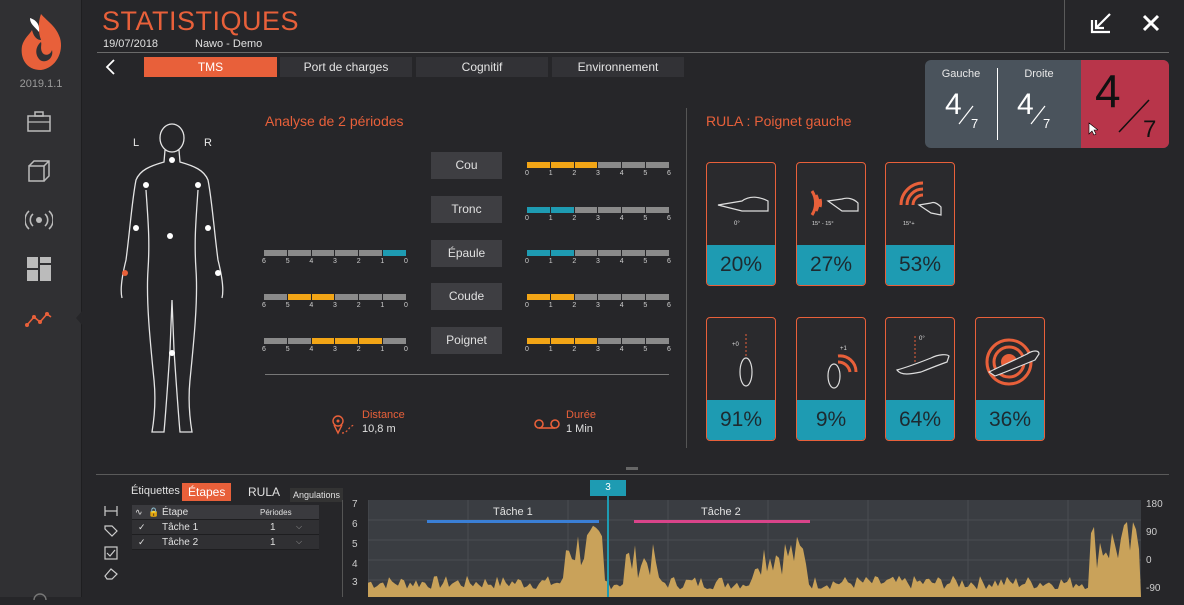 The width and height of the screenshot is (1184, 605). Describe the element at coordinates (264, 305) in the screenshot. I see `bar-tick: 6` at that location.